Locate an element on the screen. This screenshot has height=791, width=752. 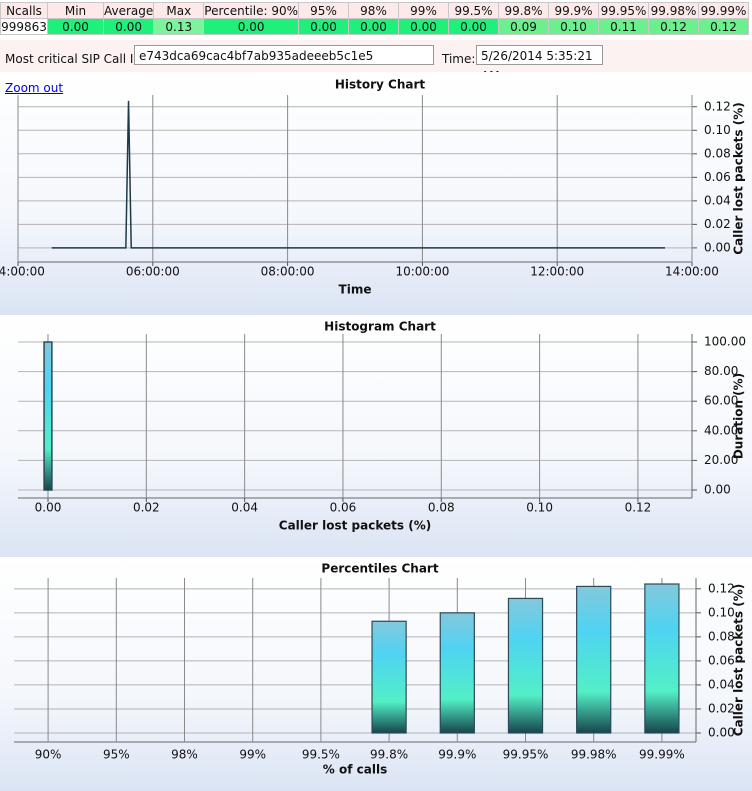
x-tick-label: 98% is located at coordinates (184, 755).